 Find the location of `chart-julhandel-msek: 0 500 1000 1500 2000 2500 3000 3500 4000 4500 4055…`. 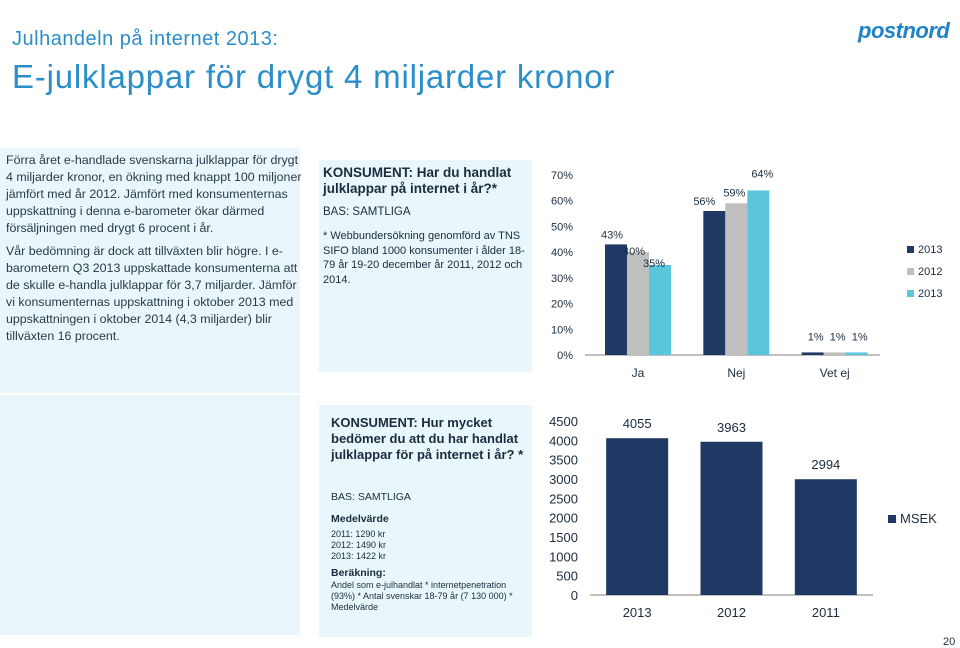

chart-julhandel-msek: 0 500 1000 1500 2000 2500 3000 3500 4000 4500 4055… is located at coordinates (743, 516).